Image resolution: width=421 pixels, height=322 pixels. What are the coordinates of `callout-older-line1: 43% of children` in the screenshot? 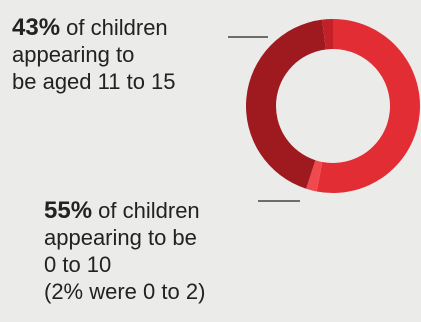 It's located at (132, 27).